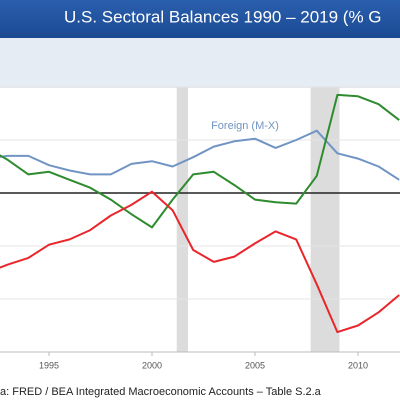 The width and height of the screenshot is (400, 400). What do you see at coordinates (255, 365) in the screenshot?
I see `x-tick-label: 2005` at bounding box center [255, 365].